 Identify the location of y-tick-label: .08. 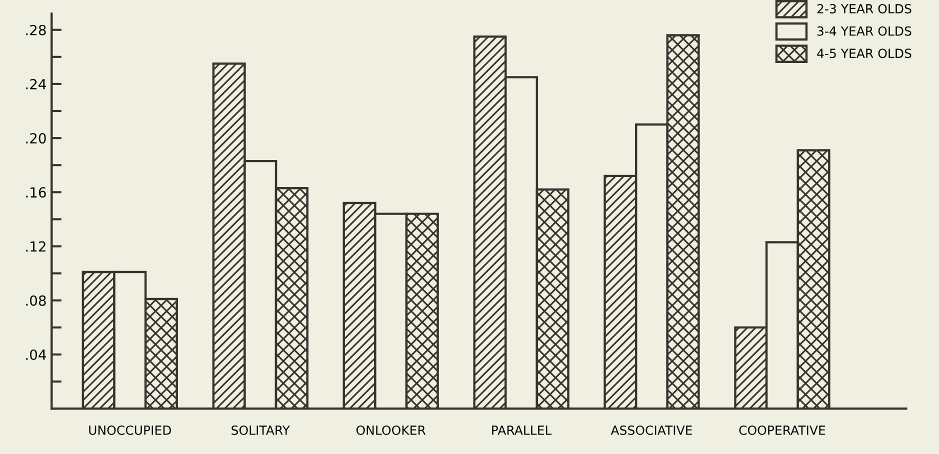
(36, 300).